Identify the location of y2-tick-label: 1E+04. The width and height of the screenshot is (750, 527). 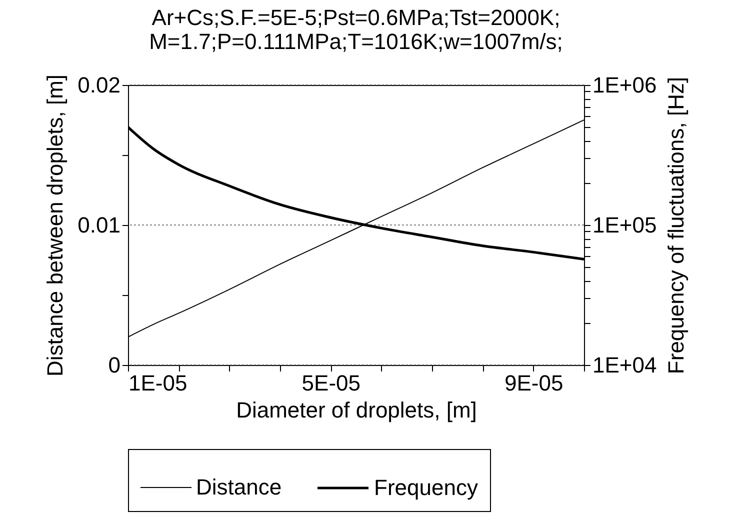
(624, 365).